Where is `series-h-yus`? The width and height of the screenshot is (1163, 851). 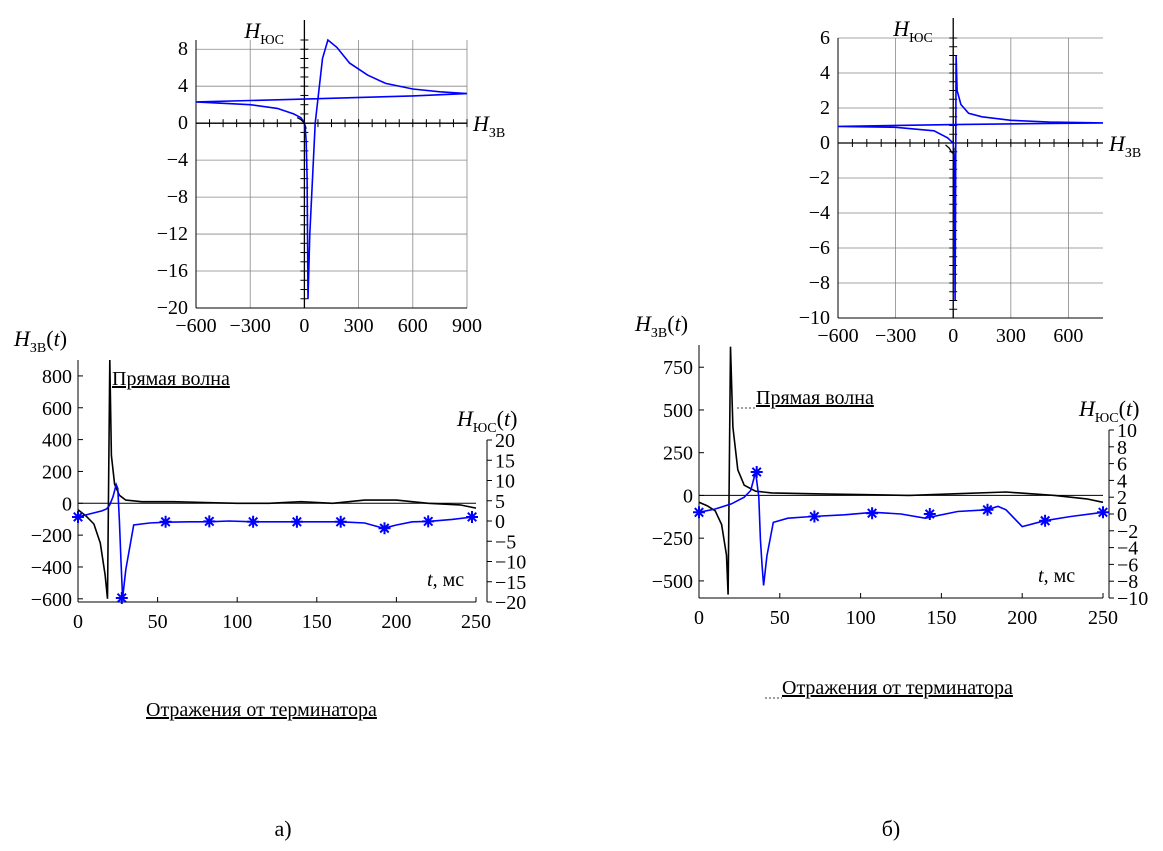 series-h-yus is located at coordinates (901, 528).